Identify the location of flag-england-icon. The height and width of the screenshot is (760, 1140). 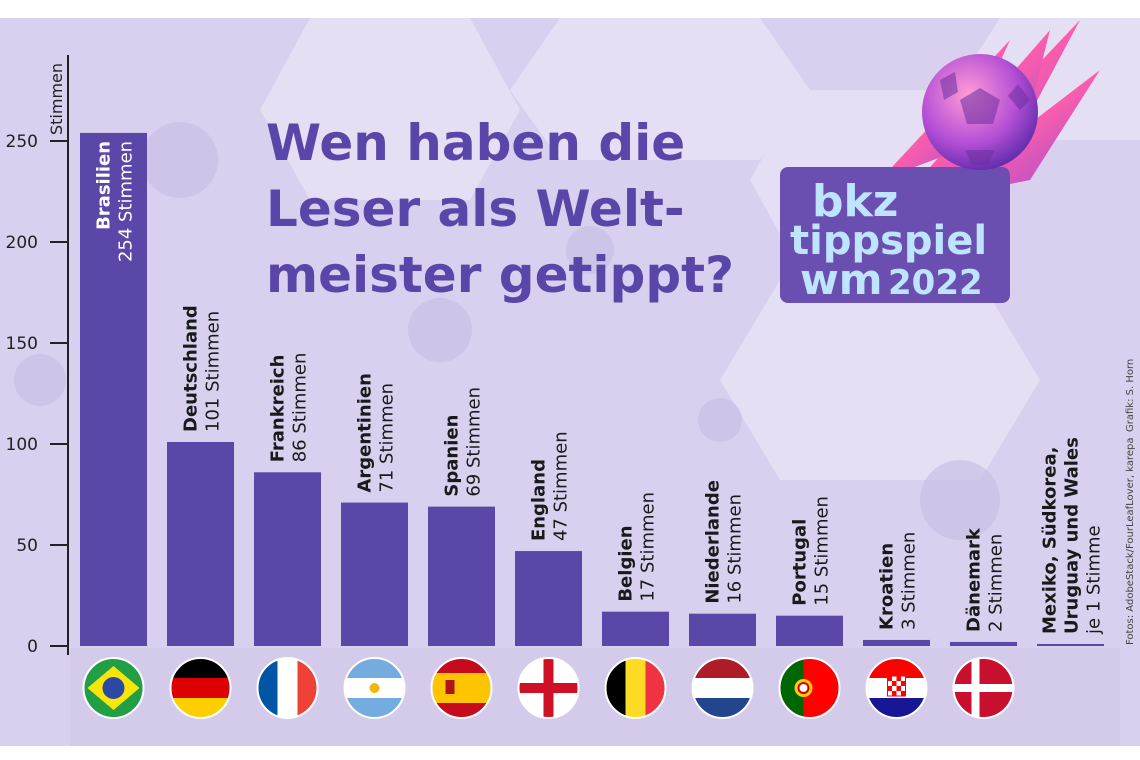
(548, 688).